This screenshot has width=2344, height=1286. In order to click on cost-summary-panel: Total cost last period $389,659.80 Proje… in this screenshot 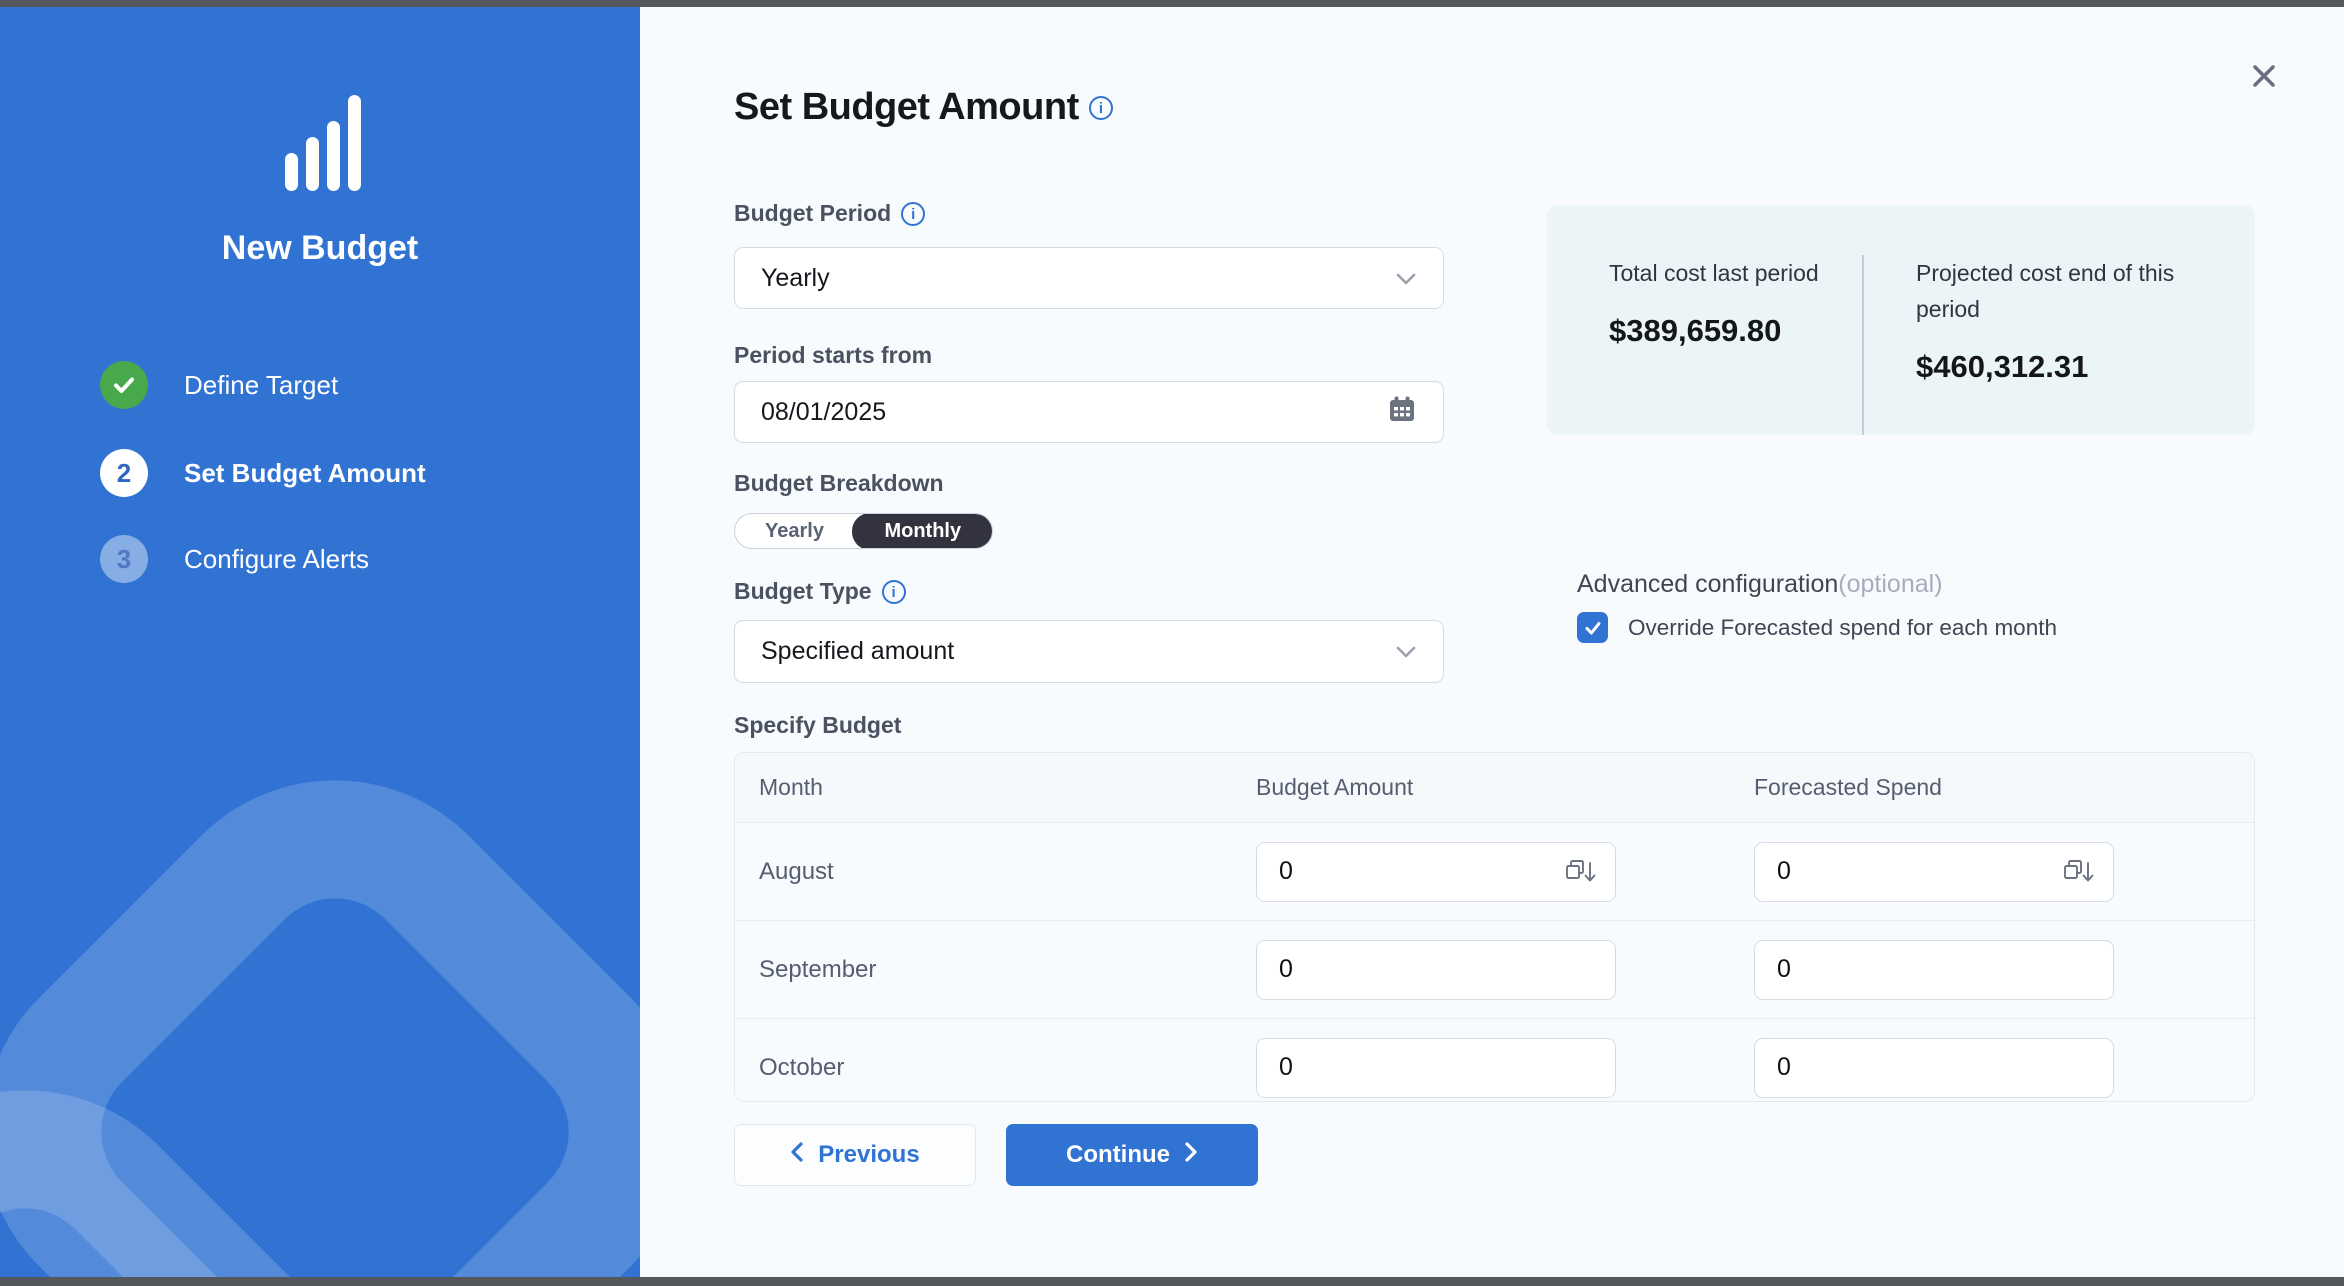, I will do `click(1901, 320)`.